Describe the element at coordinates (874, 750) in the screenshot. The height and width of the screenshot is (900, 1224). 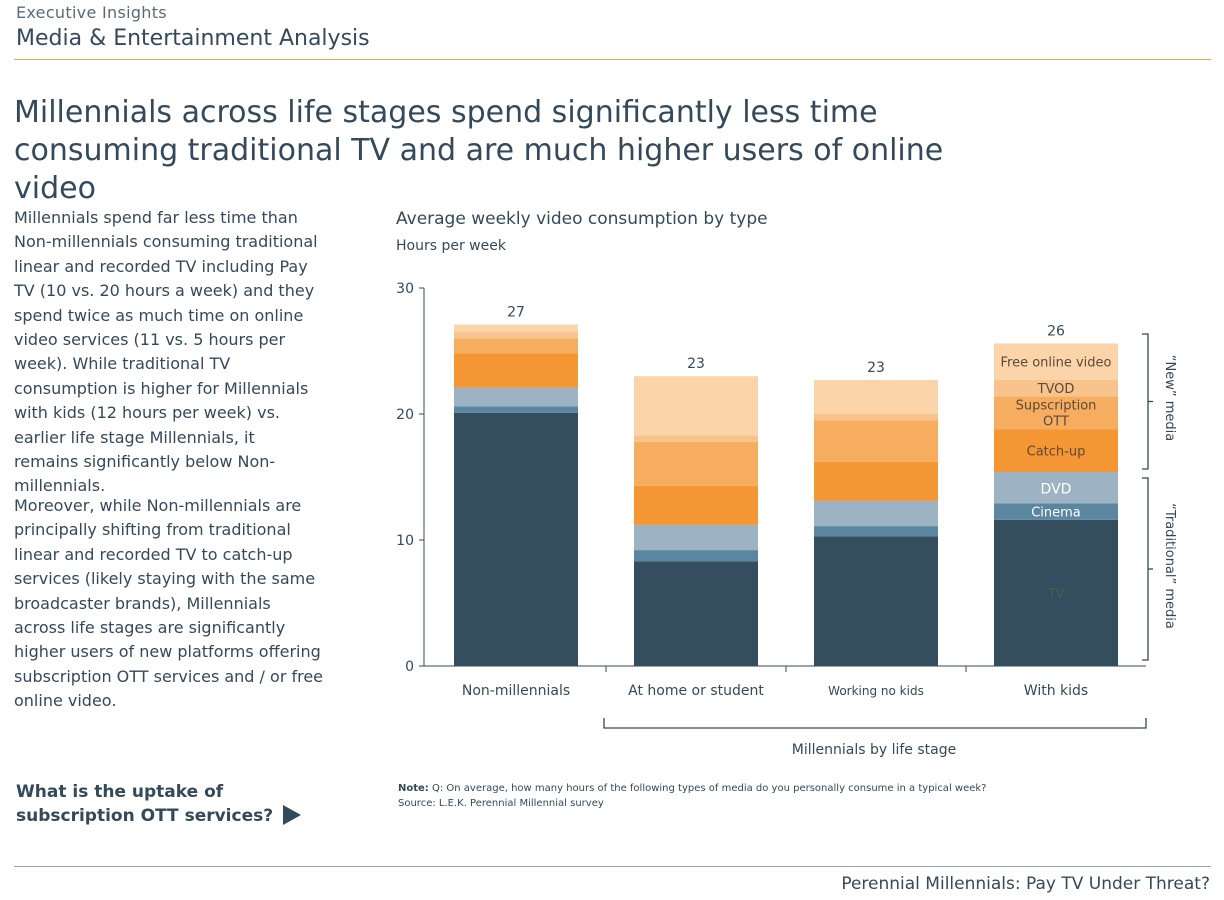
I see `group-label: Millennials by life stage` at that location.